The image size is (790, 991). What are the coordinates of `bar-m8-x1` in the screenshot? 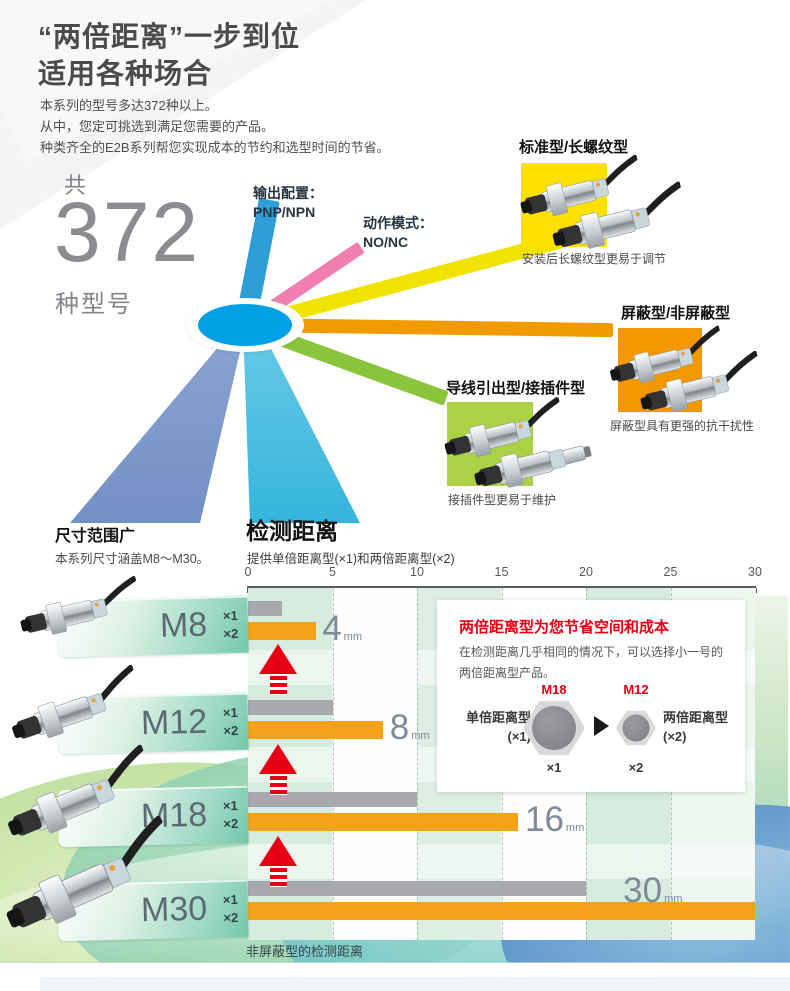 It's located at (265, 608).